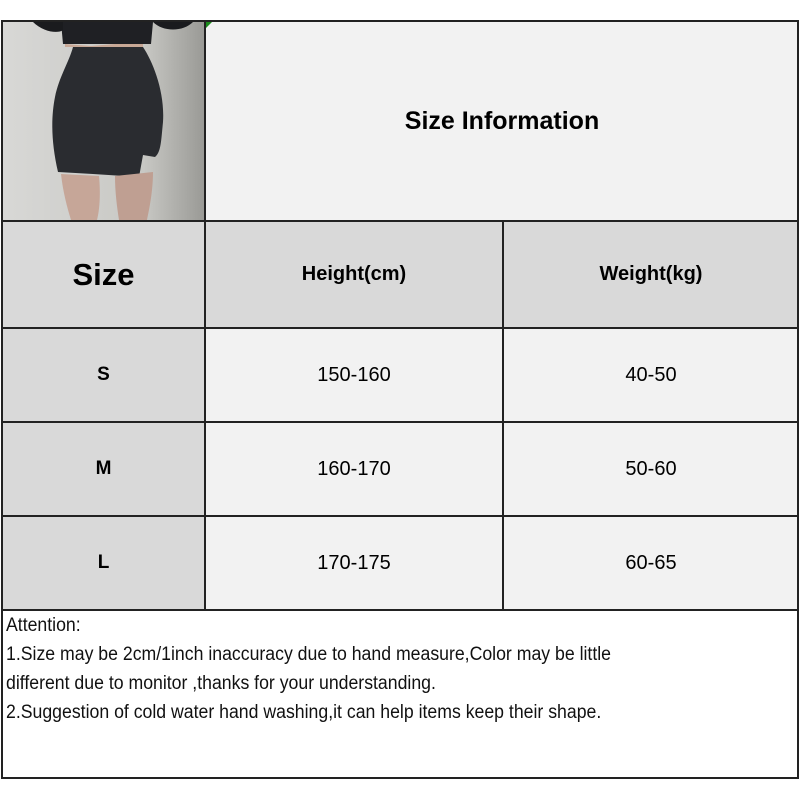 Image resolution: width=800 pixels, height=800 pixels. Describe the element at coordinates (651, 469) in the screenshot. I see `table-row-weight: 50-60` at that location.